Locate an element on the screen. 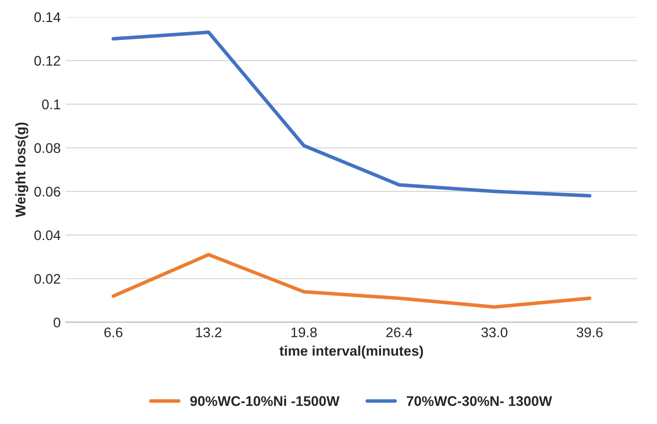 Image resolution: width=657 pixels, height=424 pixels. y-tick-label: 0.1 is located at coordinates (51, 105).